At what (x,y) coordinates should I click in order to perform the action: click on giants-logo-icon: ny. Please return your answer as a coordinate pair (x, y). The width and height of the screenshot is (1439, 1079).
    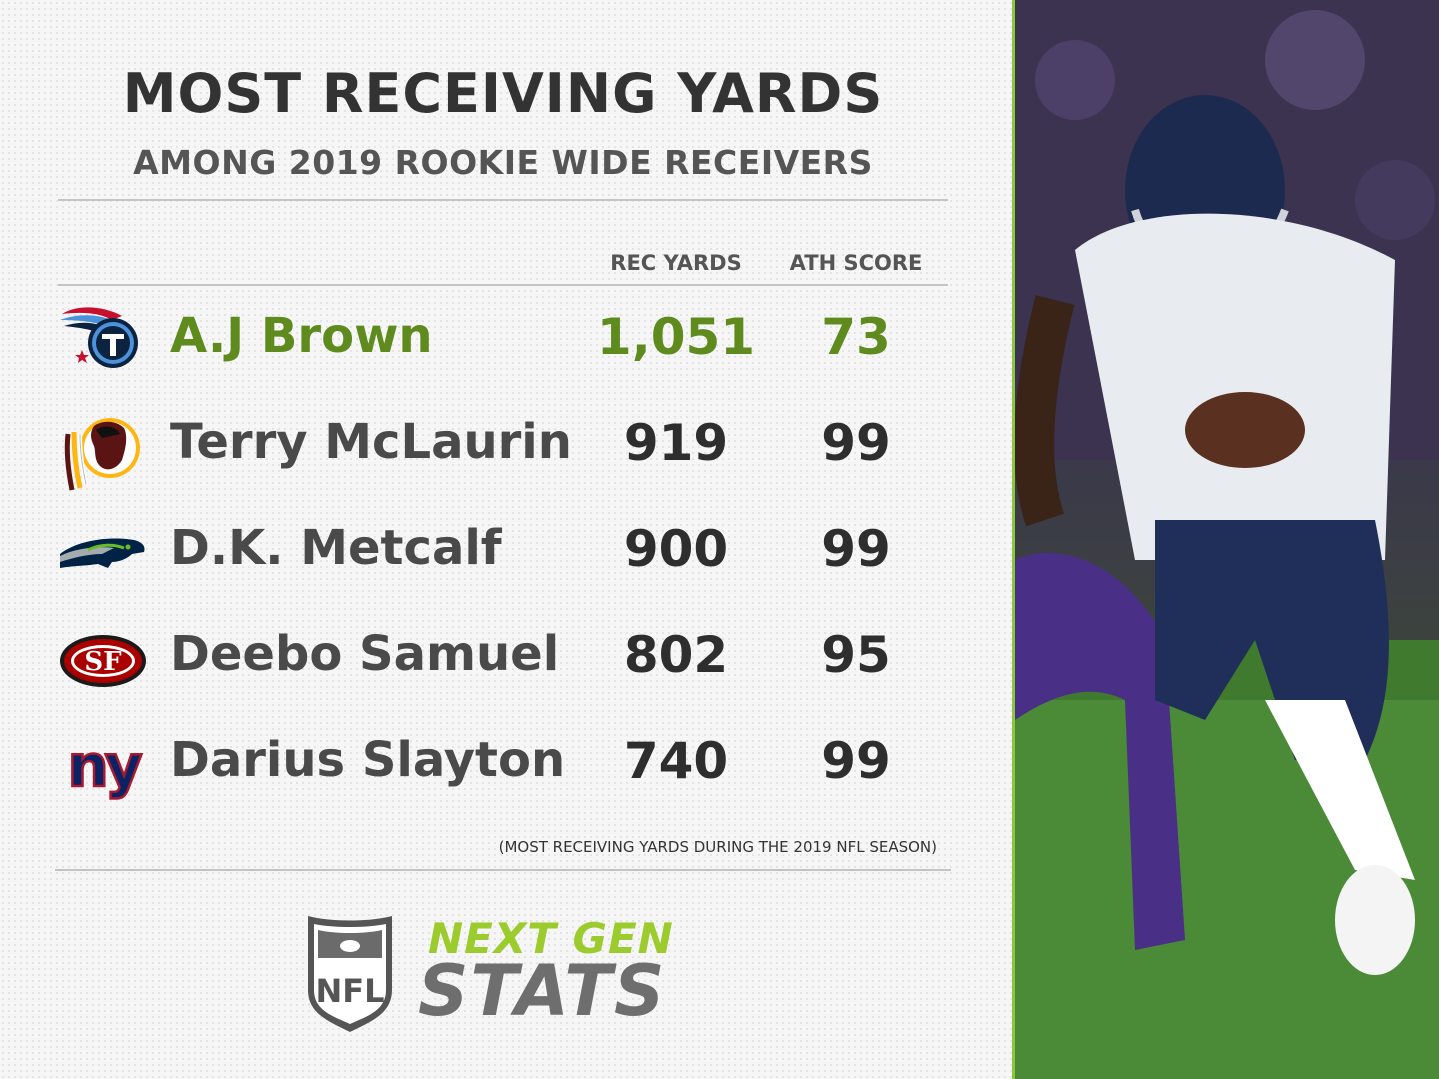
    Looking at the image, I should click on (103, 767).